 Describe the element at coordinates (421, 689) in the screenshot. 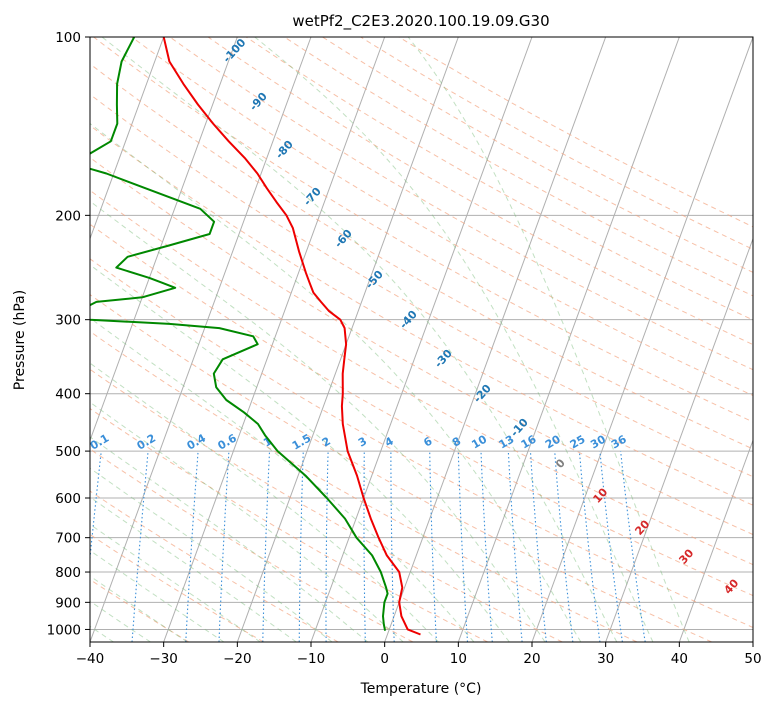

I see `x-axis-label: Temperature (°C)` at that location.